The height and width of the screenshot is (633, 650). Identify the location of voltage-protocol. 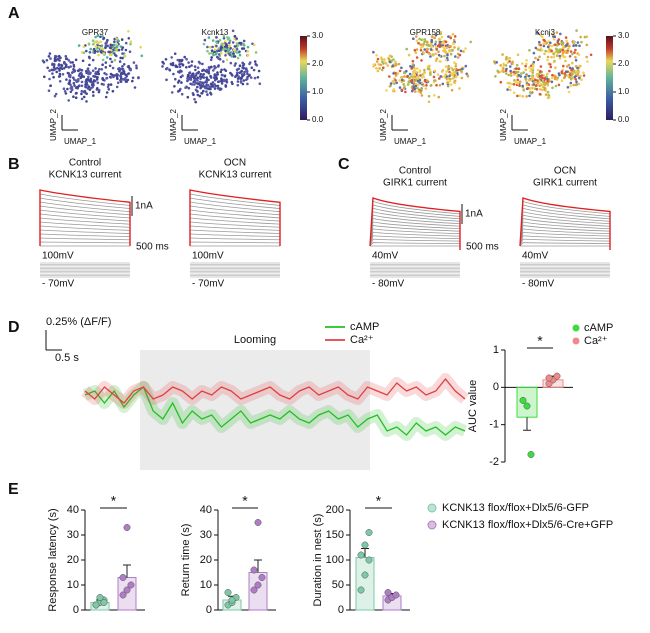
(235, 270).